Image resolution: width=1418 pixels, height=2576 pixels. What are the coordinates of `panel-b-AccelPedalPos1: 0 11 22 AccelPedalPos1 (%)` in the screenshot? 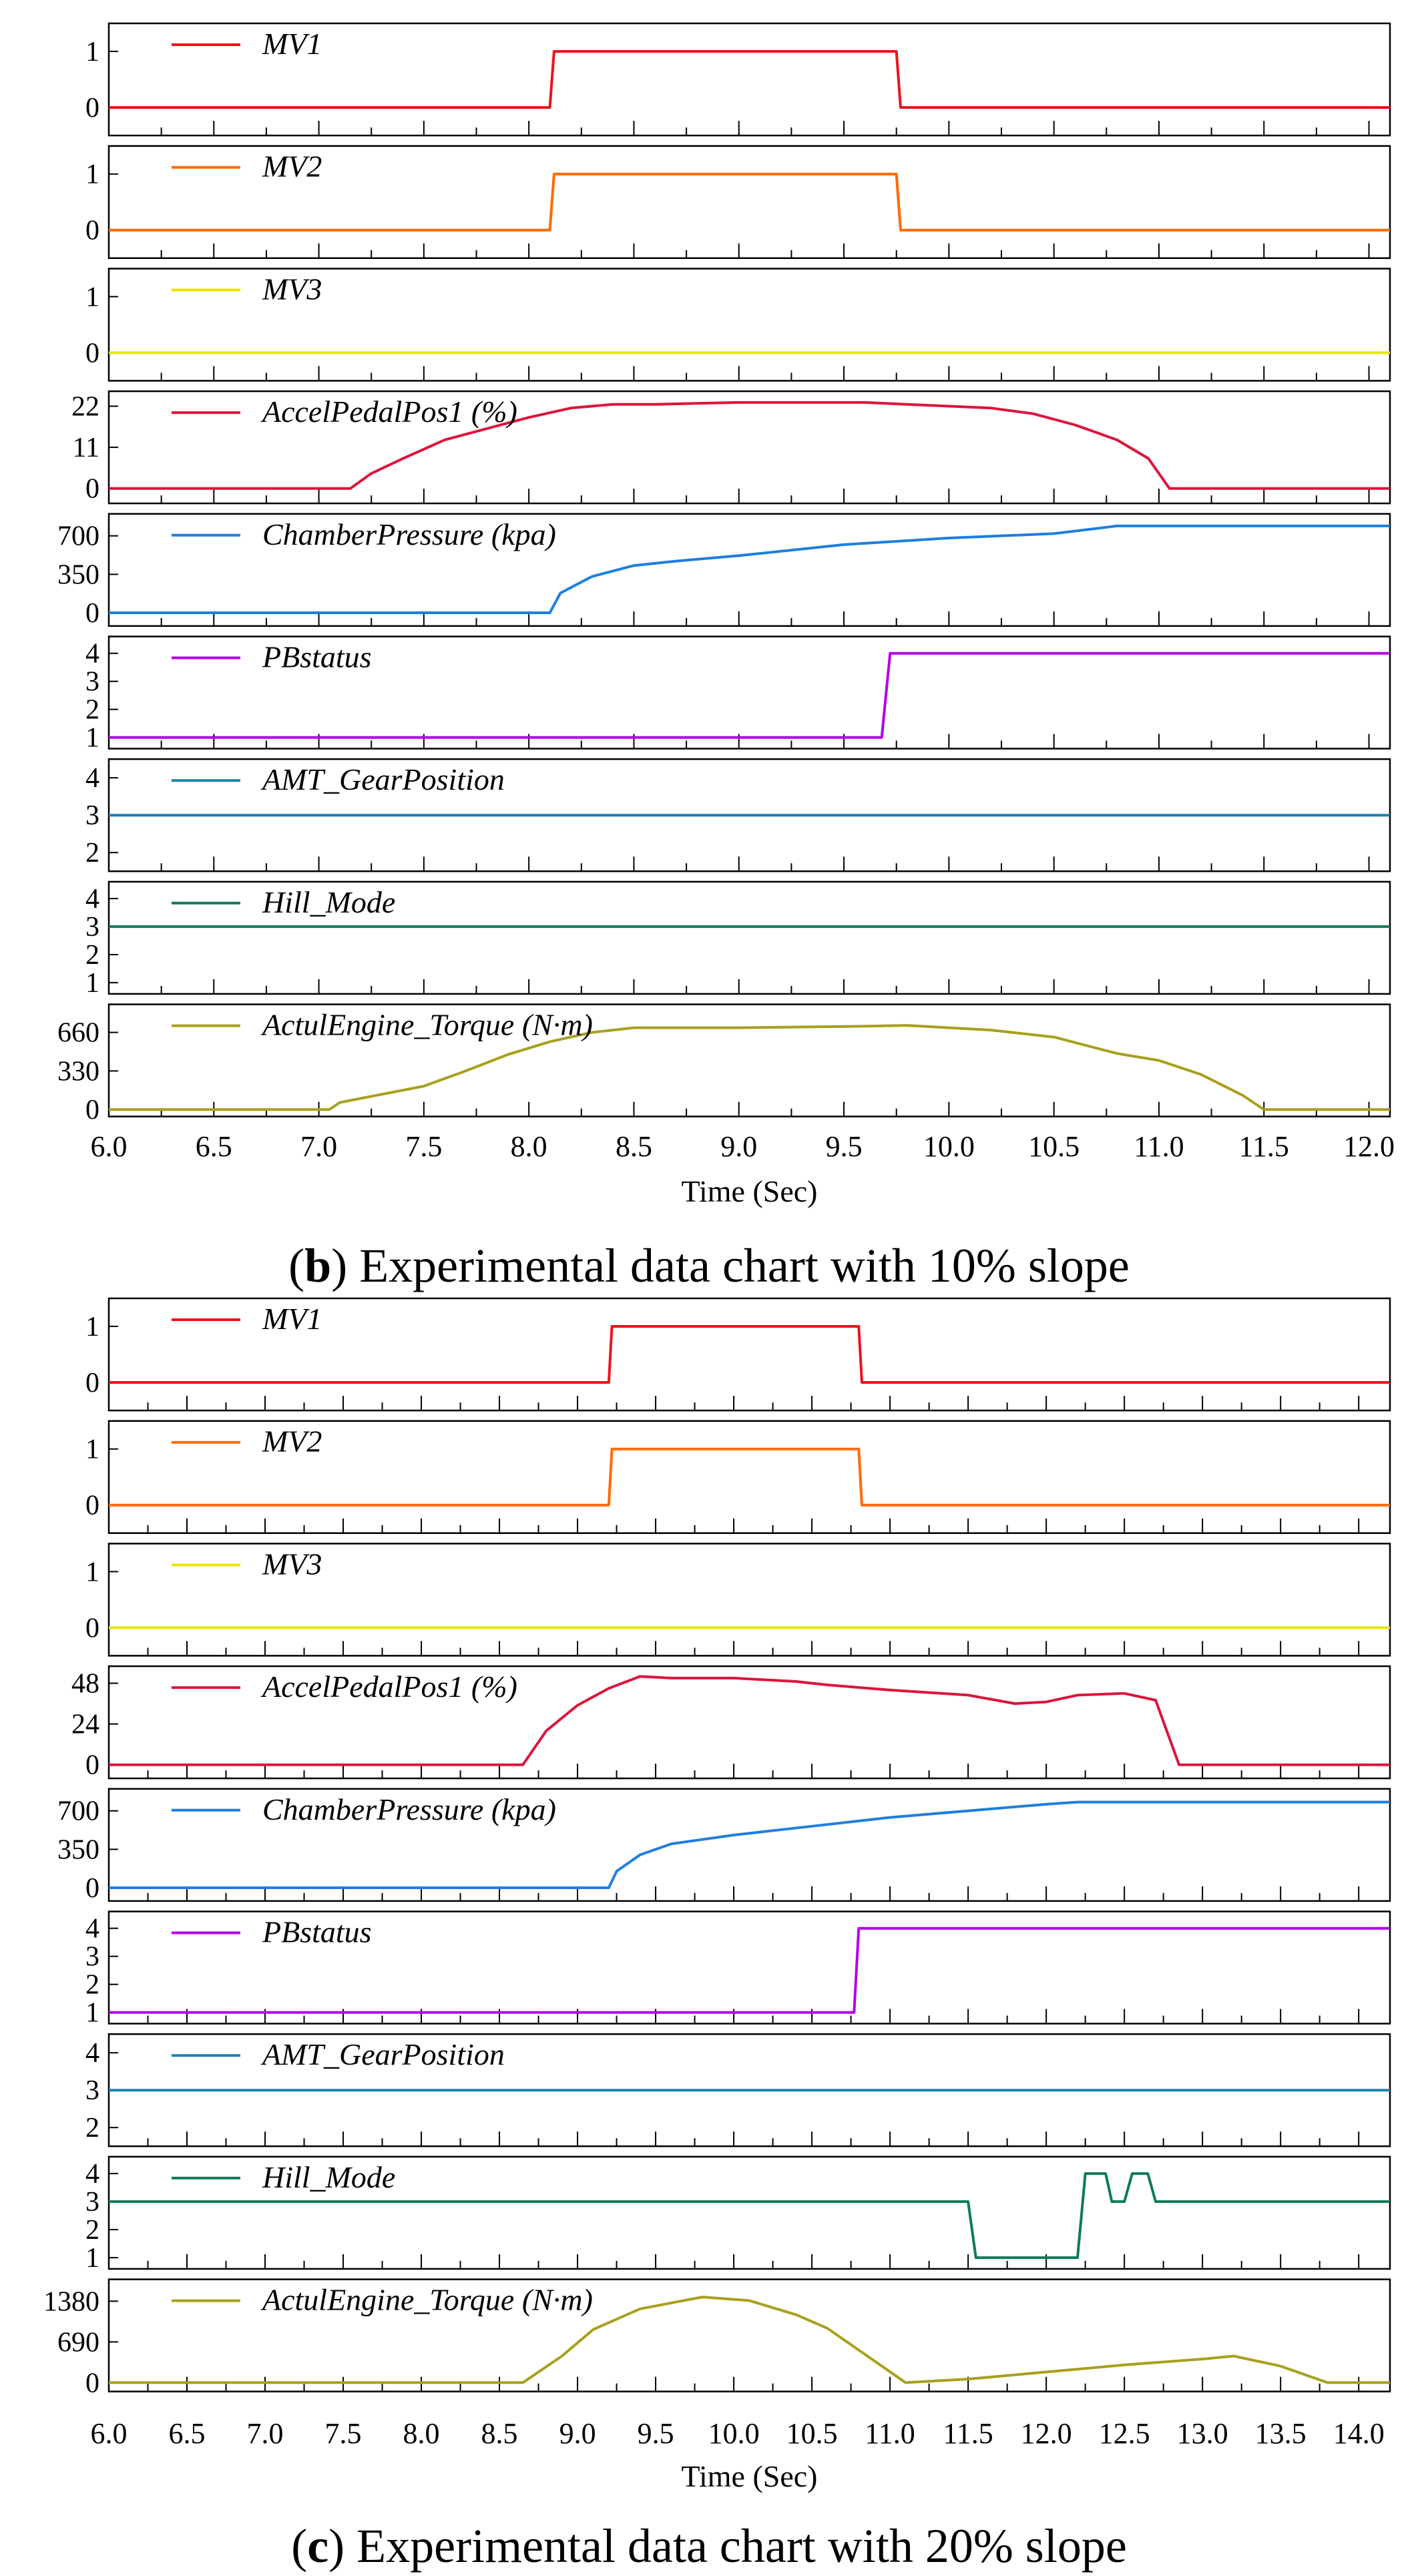 It's located at (731, 447).